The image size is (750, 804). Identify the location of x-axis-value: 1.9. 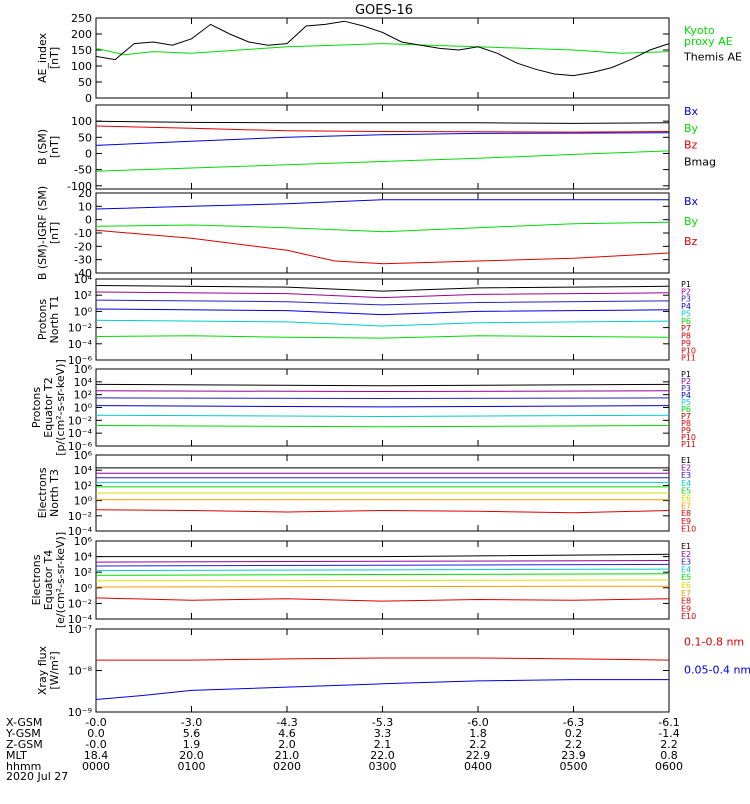
(192, 744).